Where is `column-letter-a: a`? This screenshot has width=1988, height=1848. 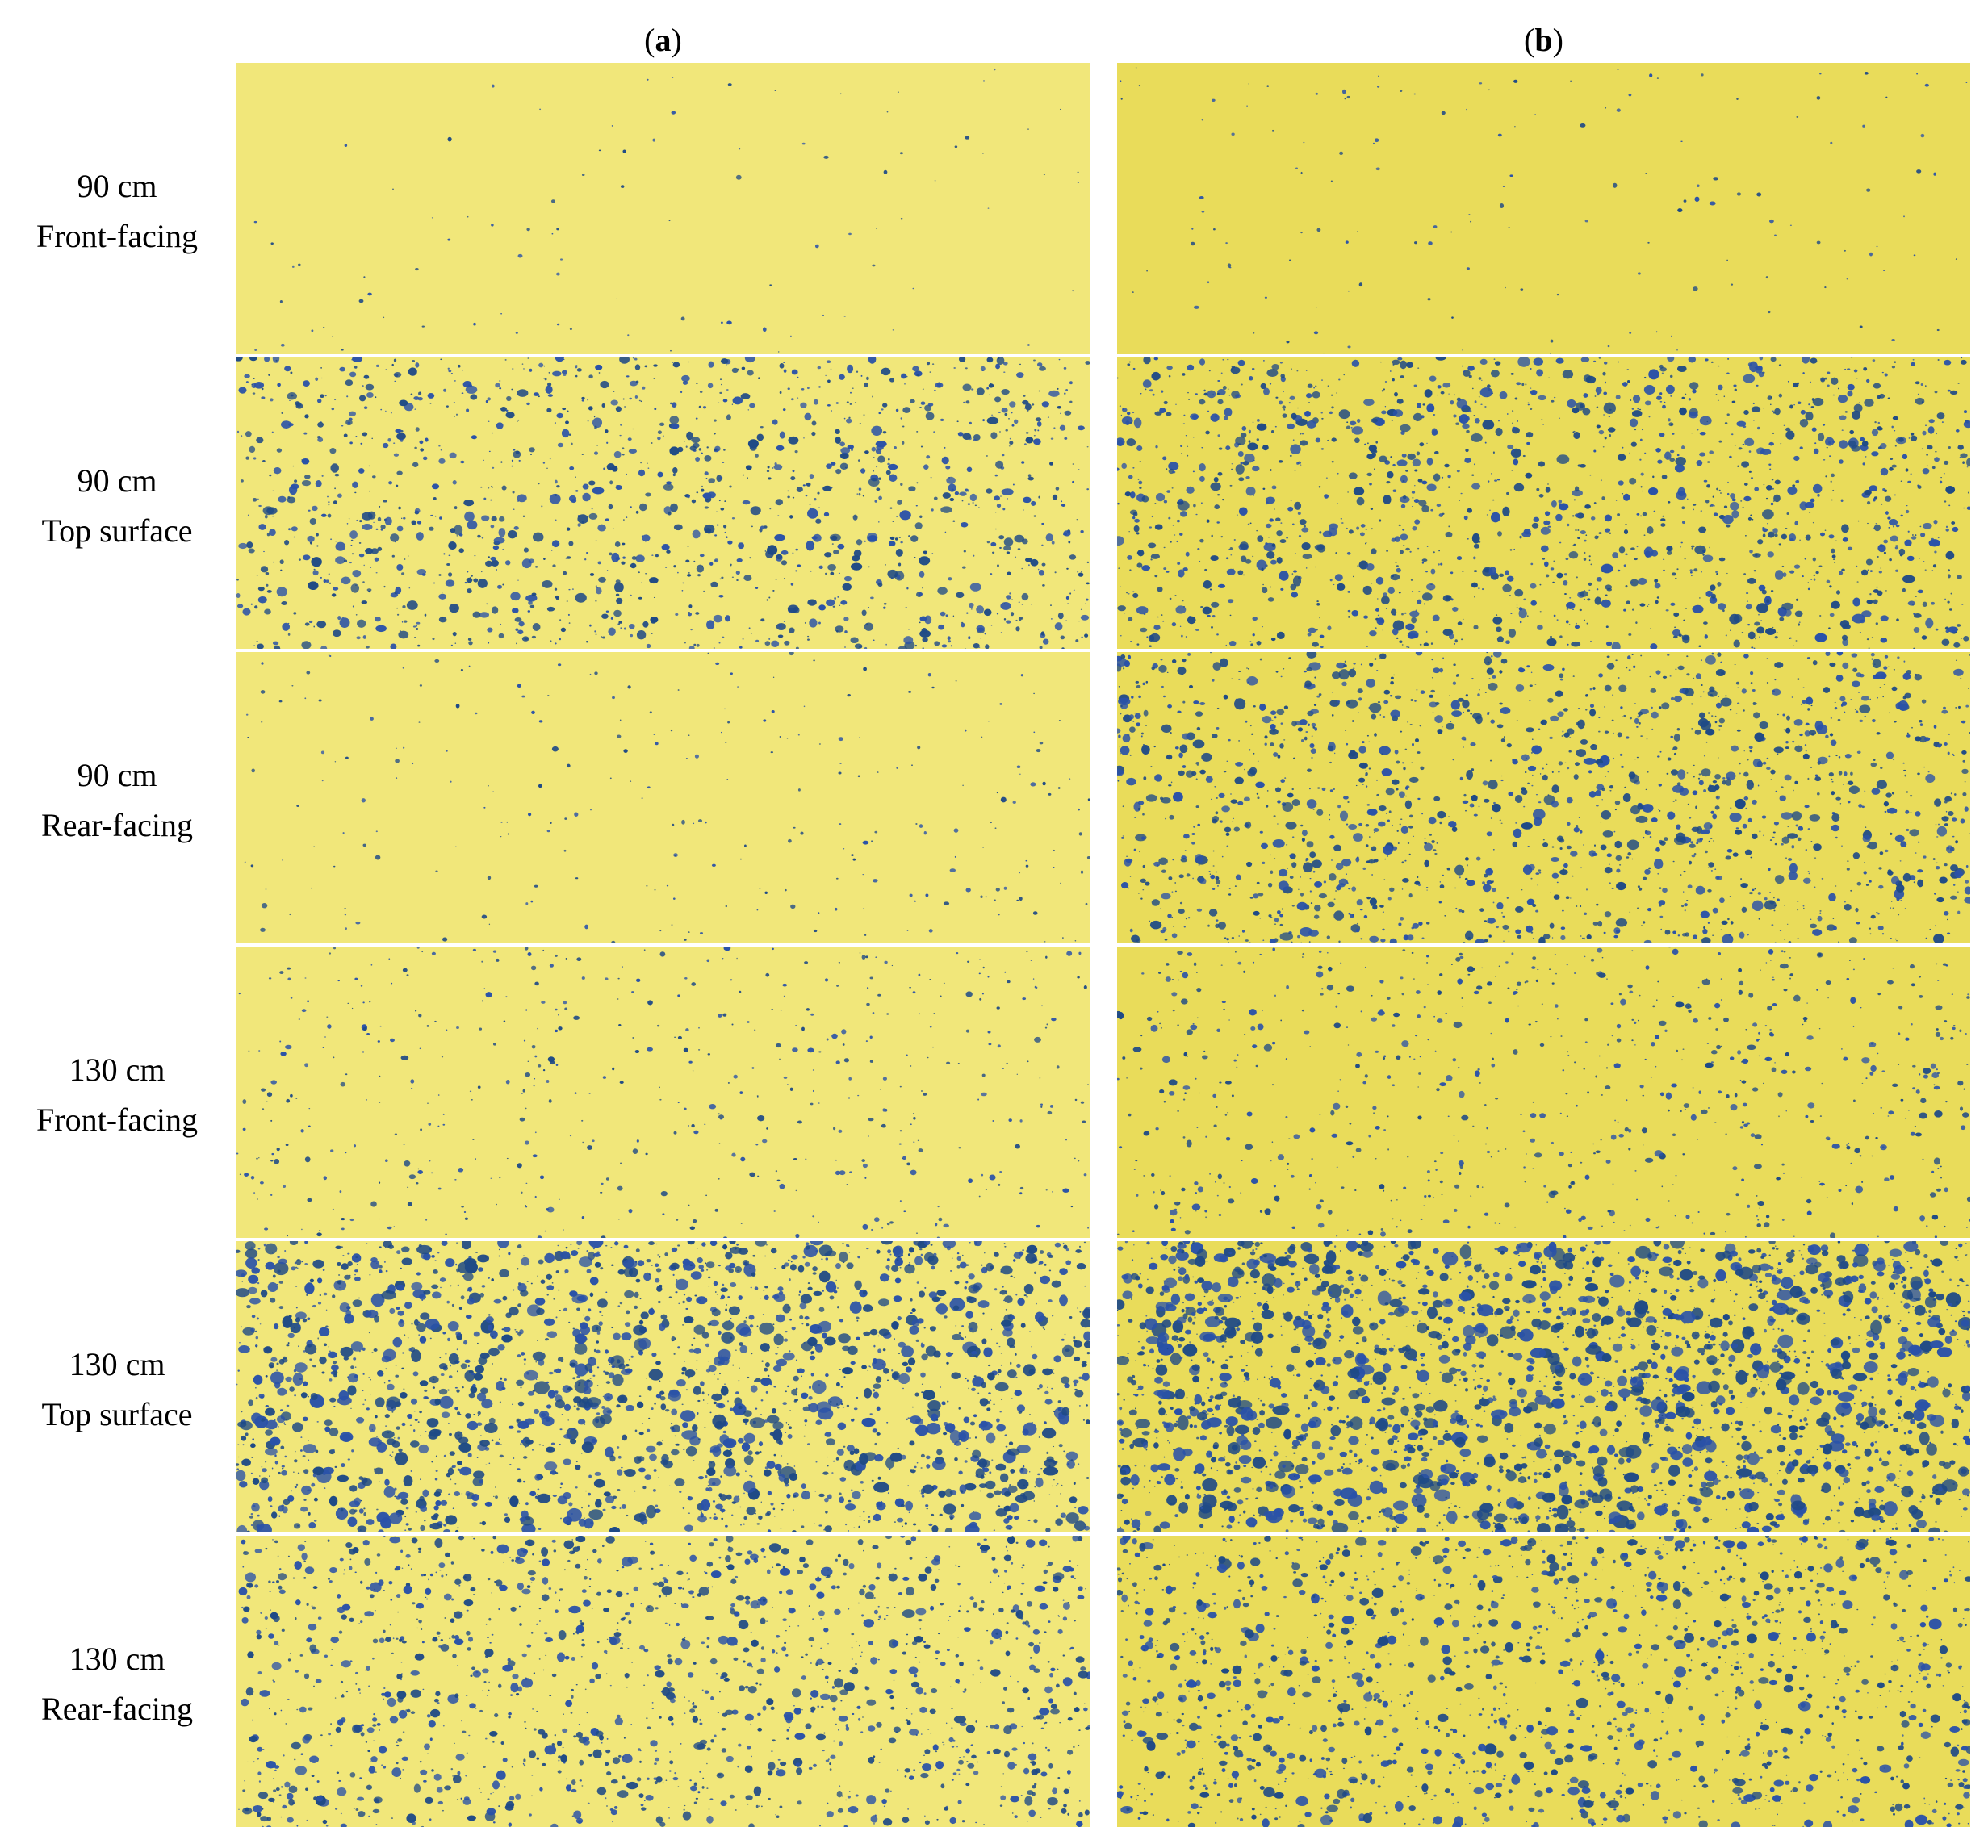
column-letter-a: a is located at coordinates (663, 40).